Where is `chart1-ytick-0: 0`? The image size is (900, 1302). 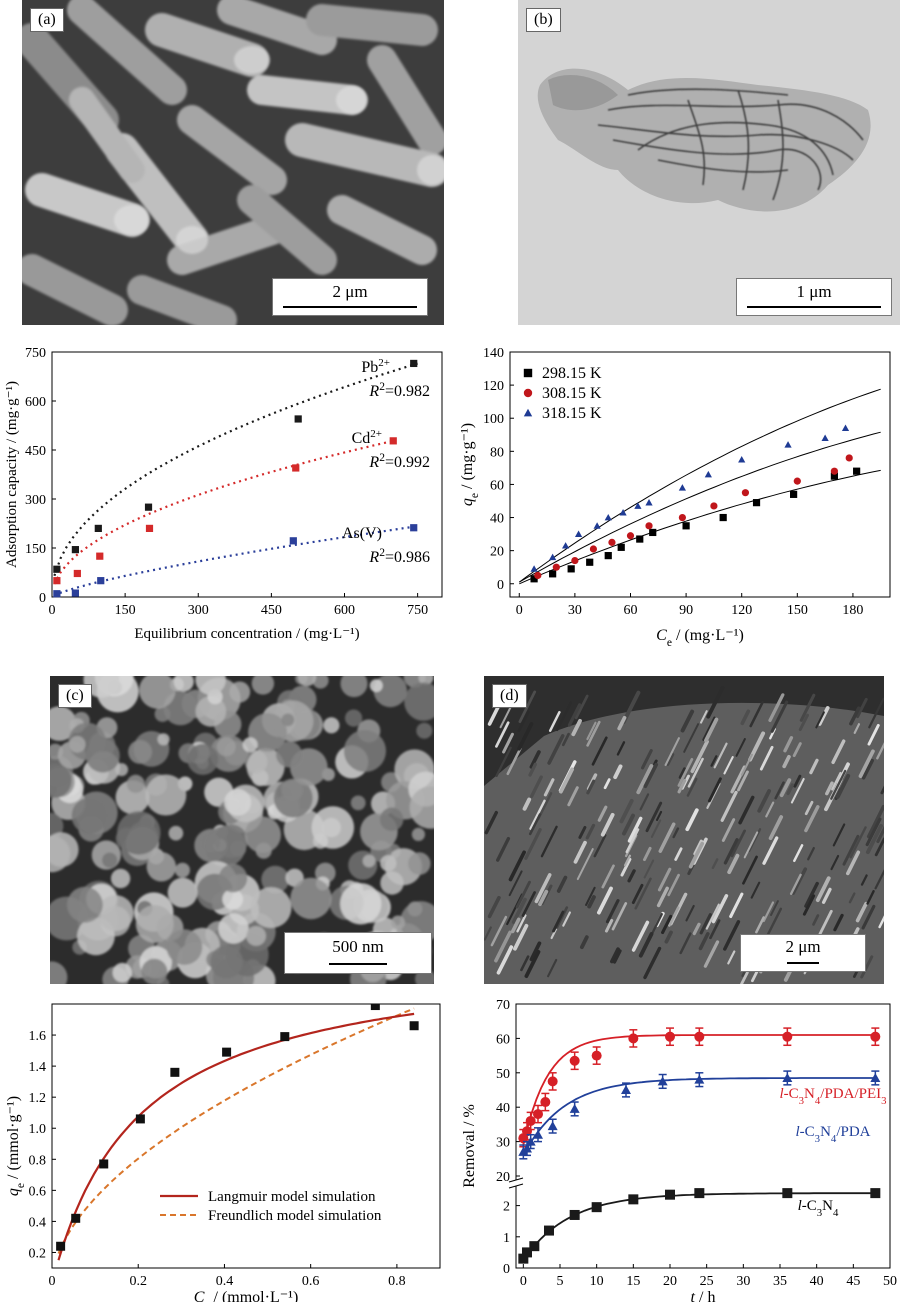
chart1-ytick-0: 0 is located at coordinates (42, 598).